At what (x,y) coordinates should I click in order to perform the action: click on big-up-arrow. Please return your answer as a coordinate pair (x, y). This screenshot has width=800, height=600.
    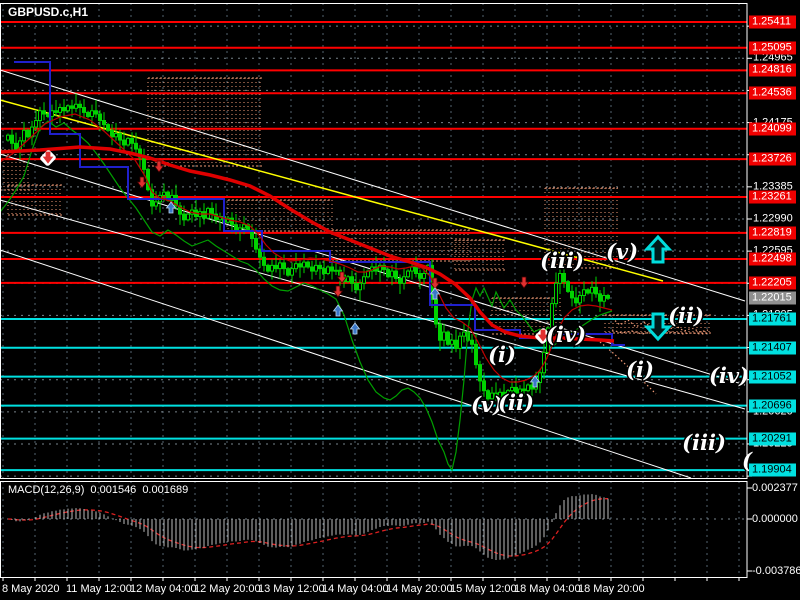
    Looking at the image, I should click on (658, 249).